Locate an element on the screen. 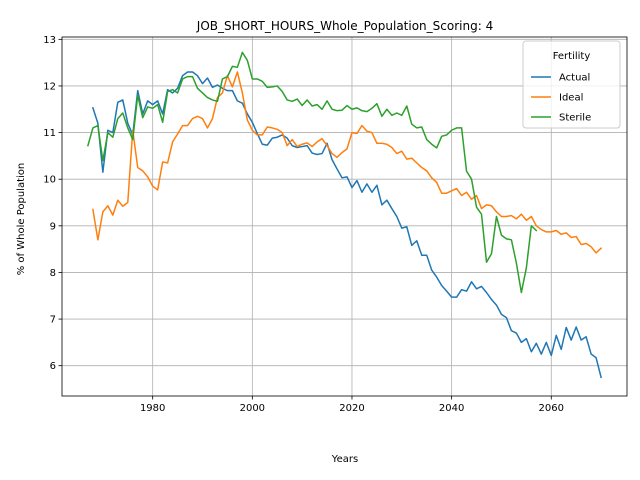  x-axis-label: Years is located at coordinates (344, 459).